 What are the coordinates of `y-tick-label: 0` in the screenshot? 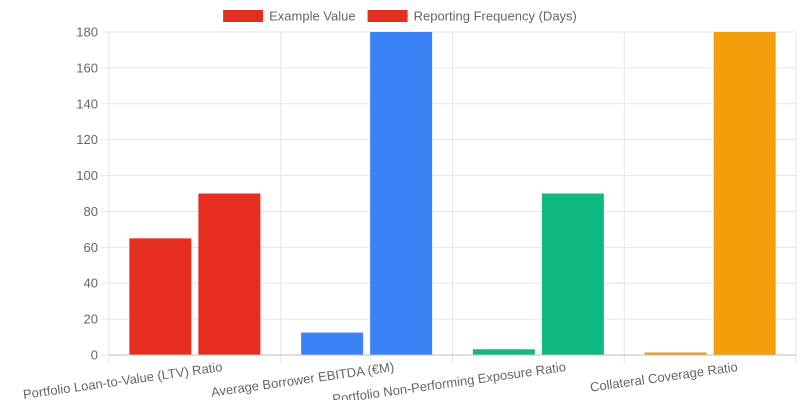 It's located at (94, 355).